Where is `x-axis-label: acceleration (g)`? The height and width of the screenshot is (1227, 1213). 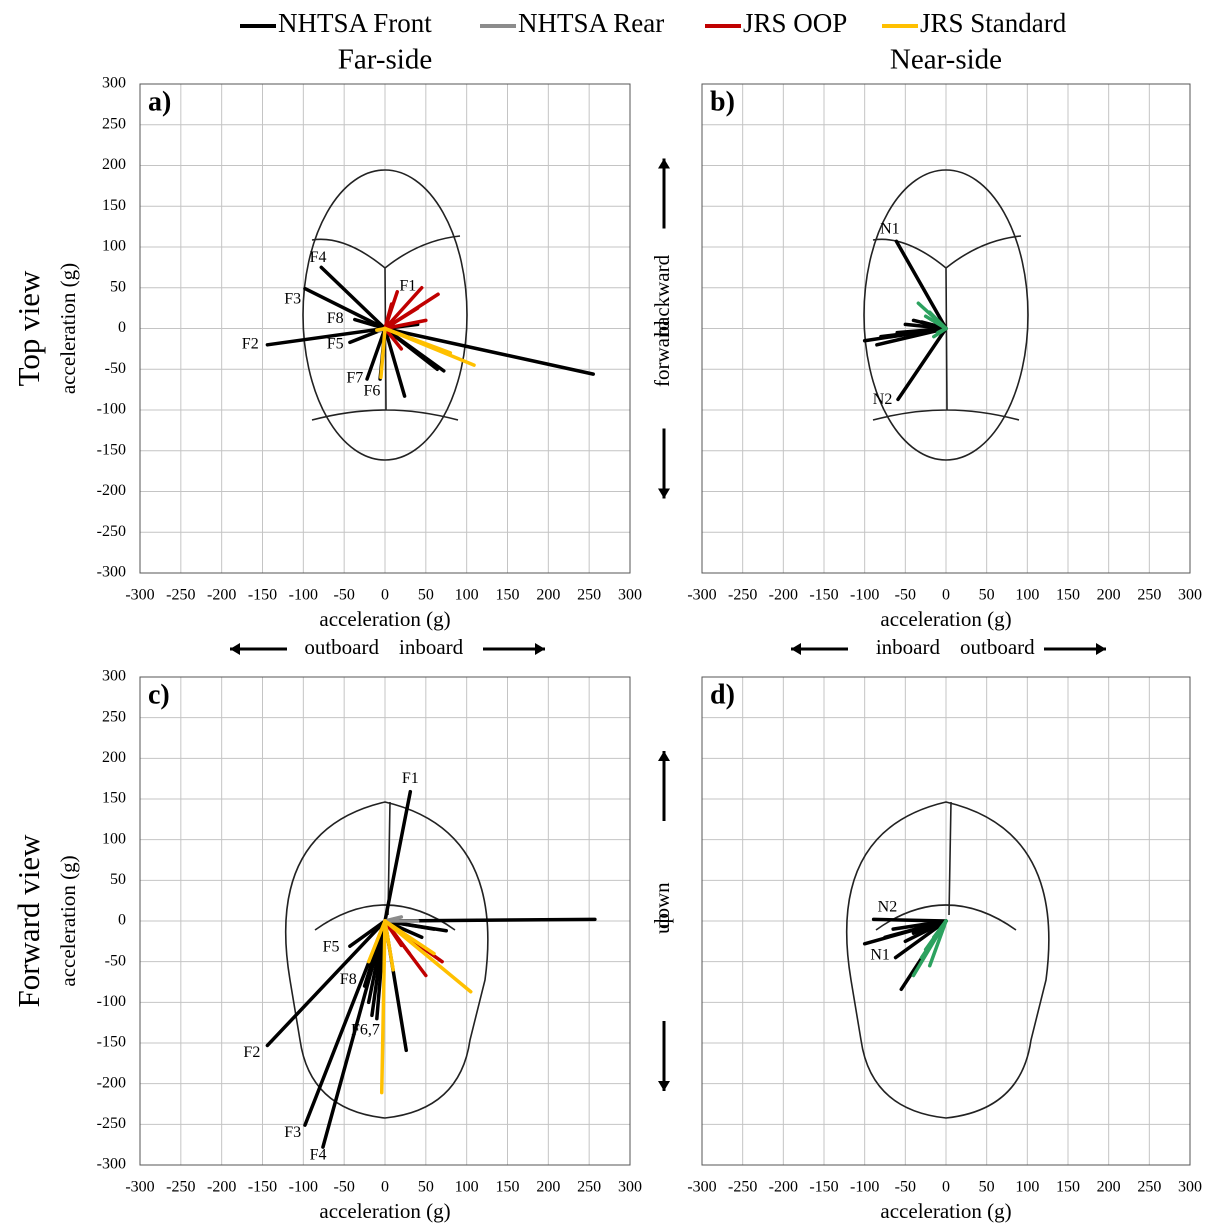 x-axis-label: acceleration (g) is located at coordinates (945, 619).